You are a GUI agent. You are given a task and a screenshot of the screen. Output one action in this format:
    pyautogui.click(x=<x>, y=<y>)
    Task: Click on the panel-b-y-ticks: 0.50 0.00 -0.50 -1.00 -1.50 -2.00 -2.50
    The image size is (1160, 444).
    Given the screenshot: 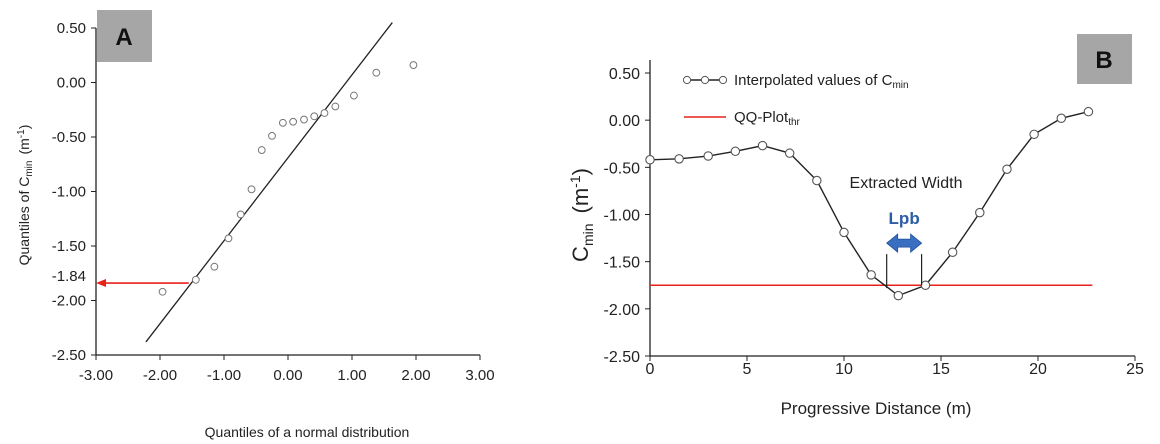 What is the action you would take?
    pyautogui.click(x=627, y=216)
    